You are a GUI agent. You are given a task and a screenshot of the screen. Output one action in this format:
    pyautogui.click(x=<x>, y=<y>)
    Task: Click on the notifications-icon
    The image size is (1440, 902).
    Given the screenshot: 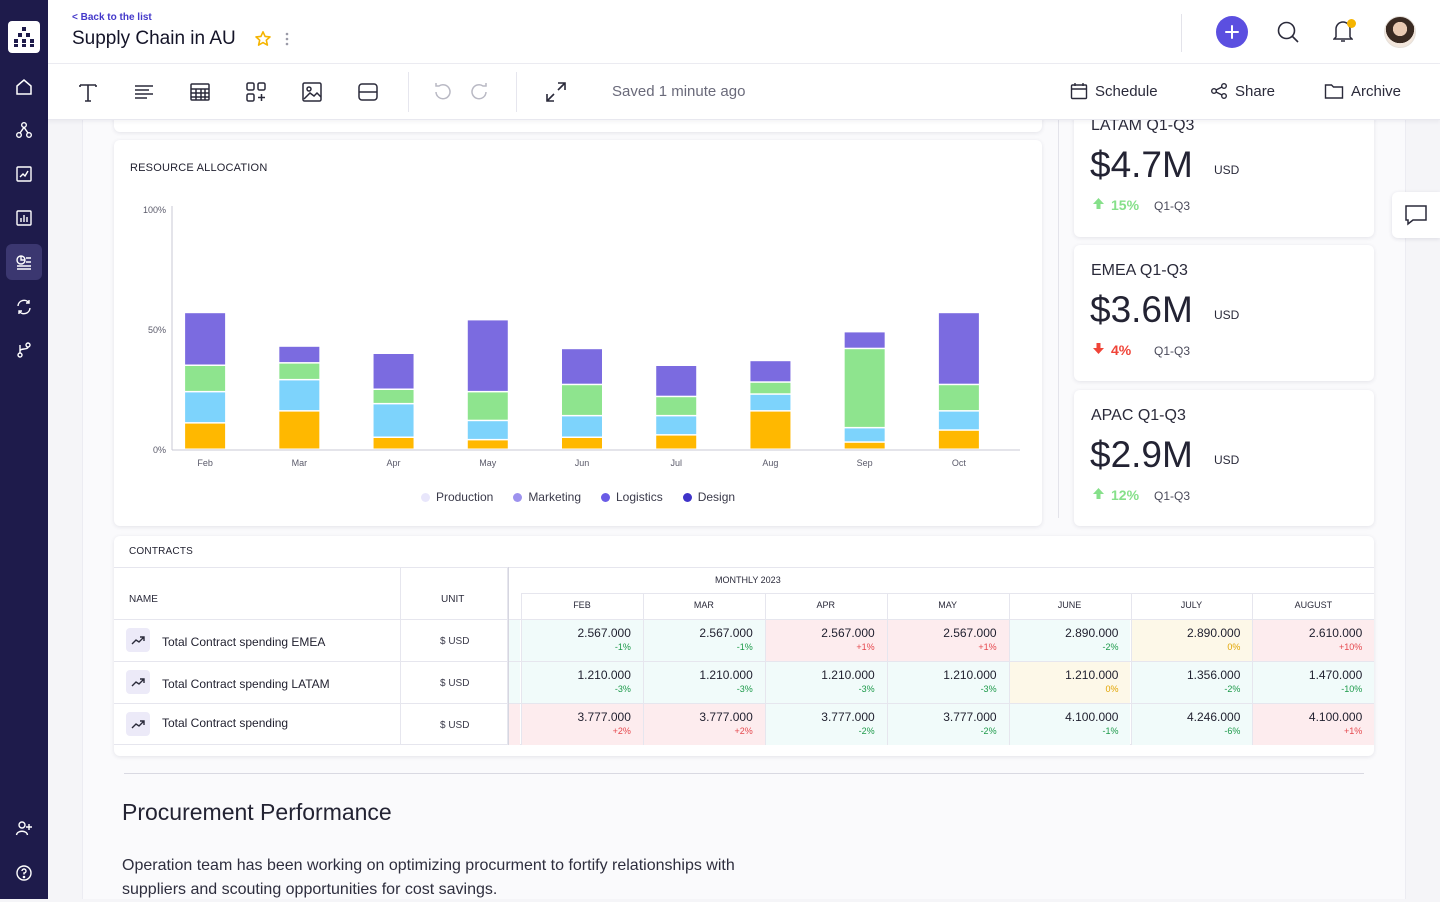 What is the action you would take?
    pyautogui.click(x=1343, y=31)
    